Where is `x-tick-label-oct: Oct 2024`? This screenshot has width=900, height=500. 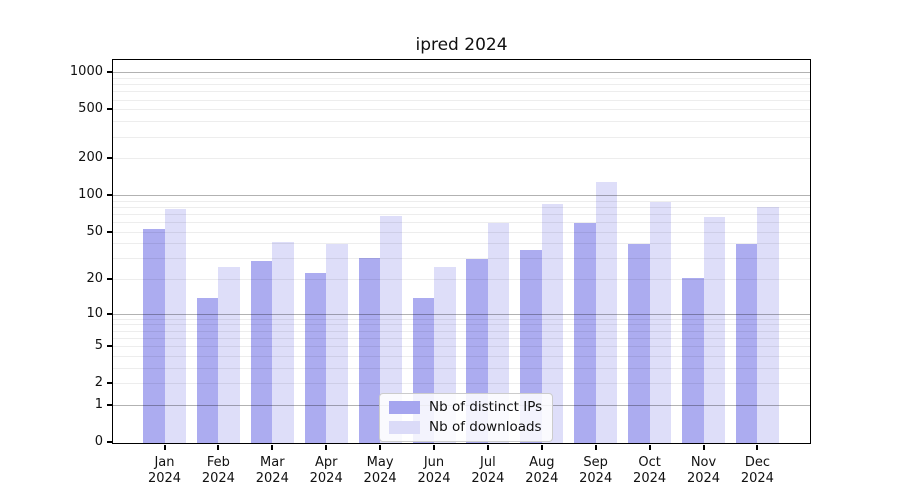 x-tick-label-oct: Oct 2024 is located at coordinates (650, 470).